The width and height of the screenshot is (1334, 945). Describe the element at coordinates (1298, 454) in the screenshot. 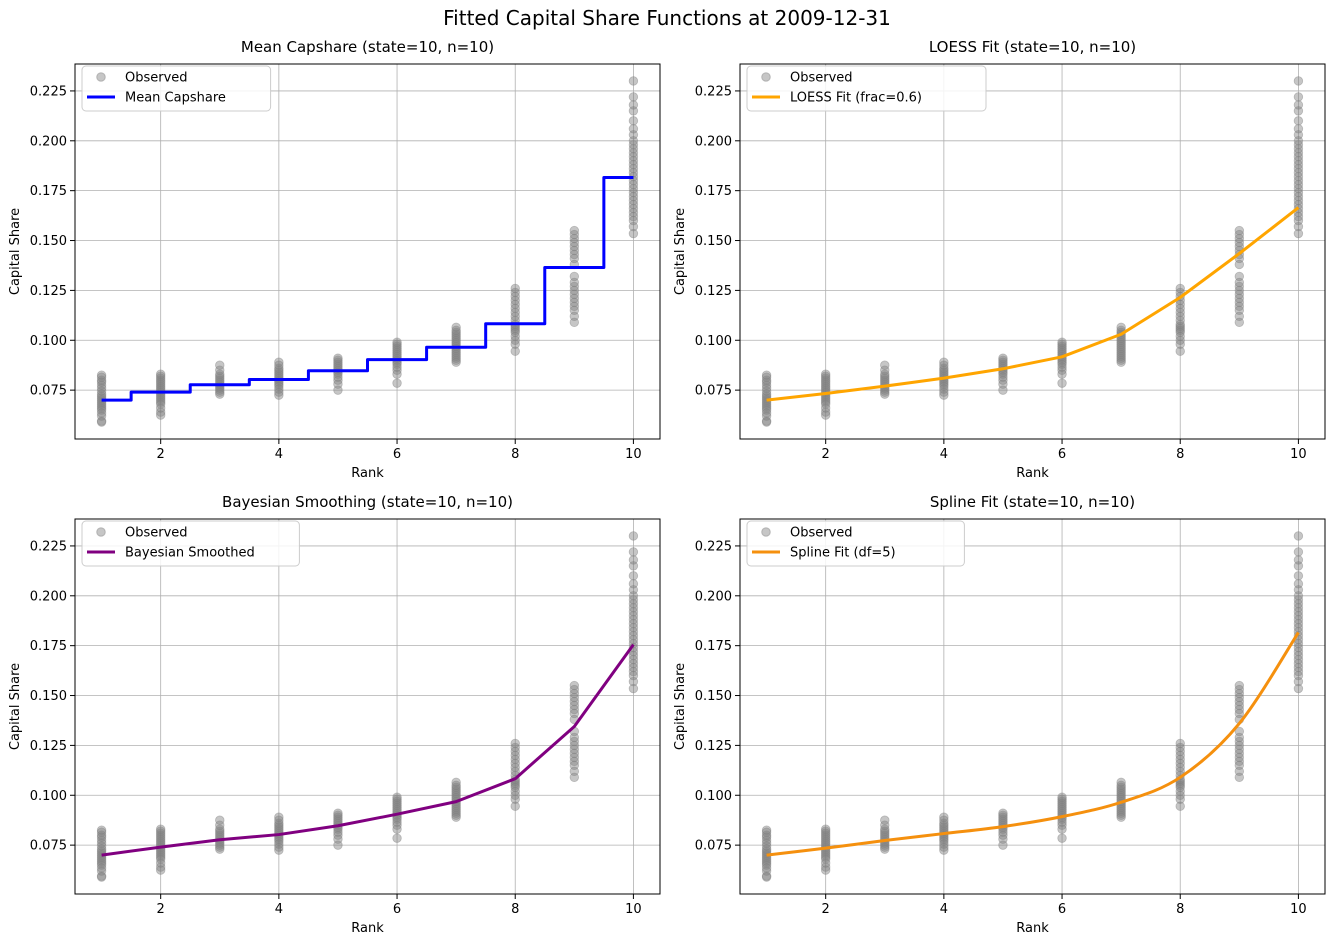

I see `x-tick-label: 10` at that location.